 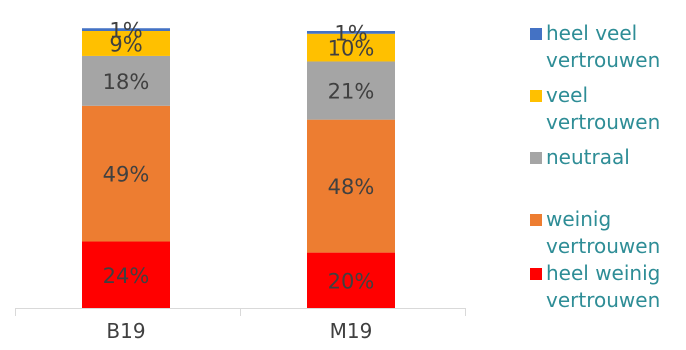 I want to click on legend-item: heel veel vertrouwen, so click(x=608, y=47).